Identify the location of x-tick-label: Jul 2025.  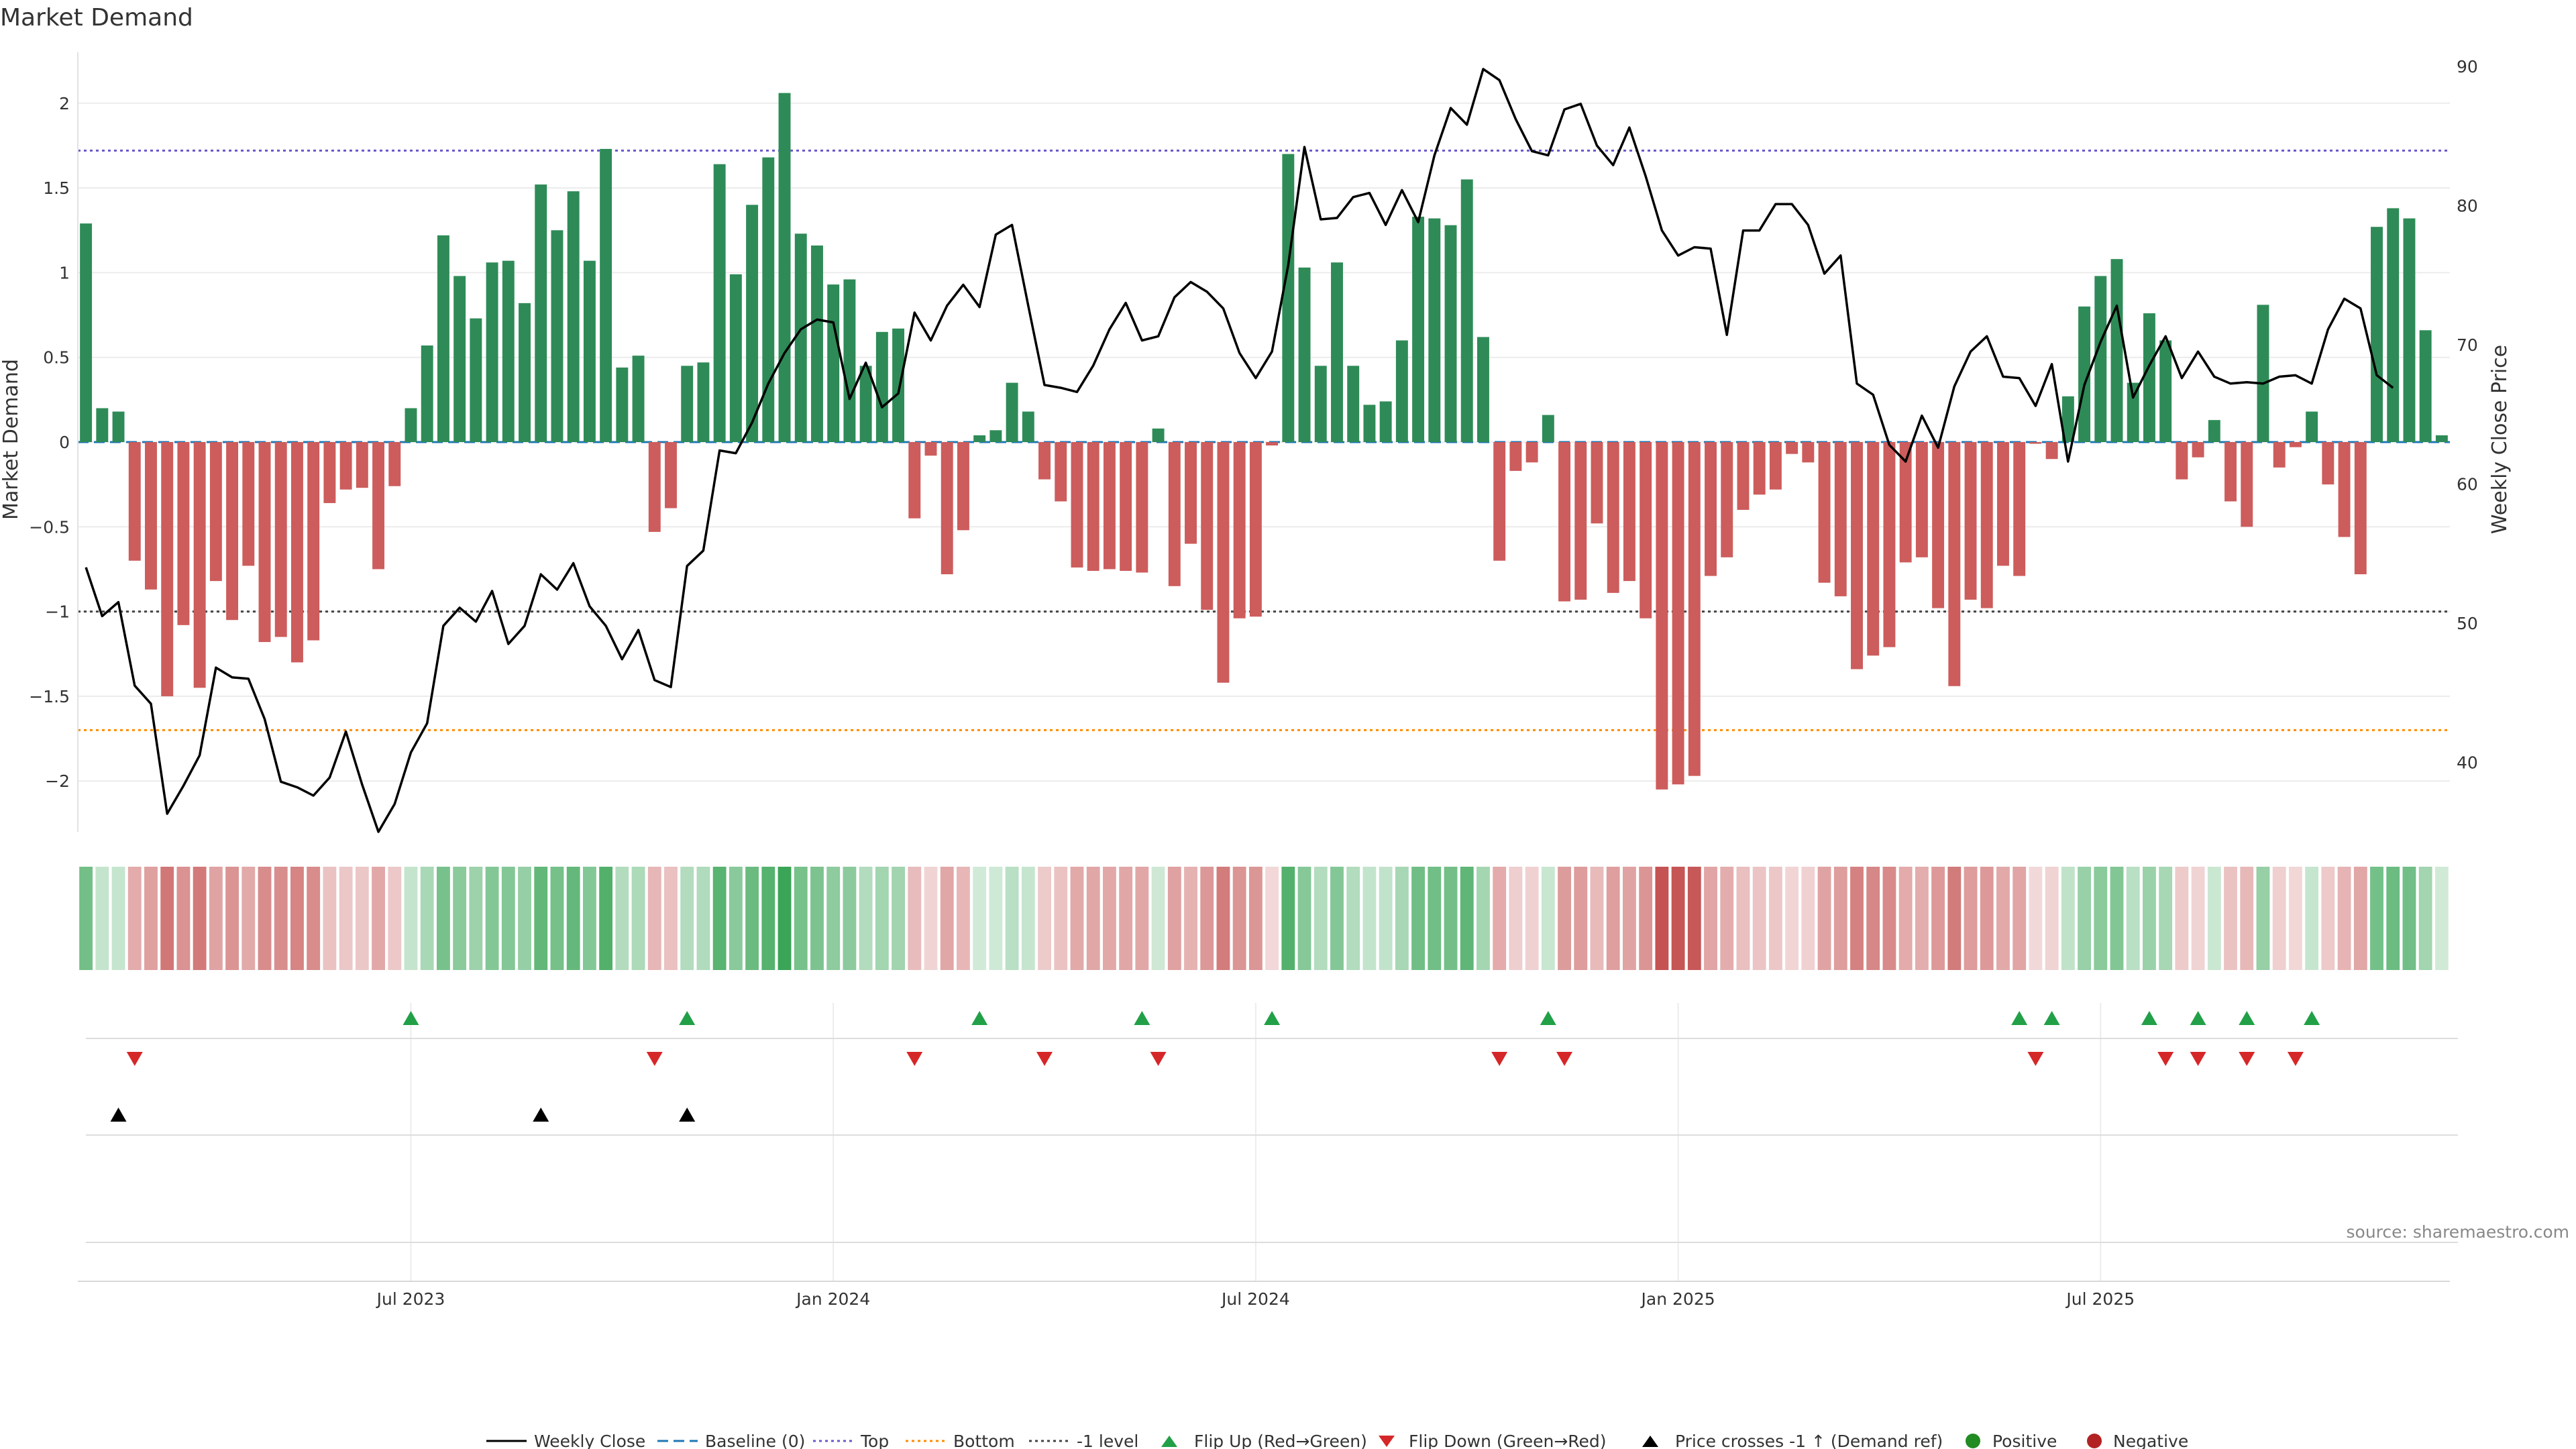
(2100, 1299).